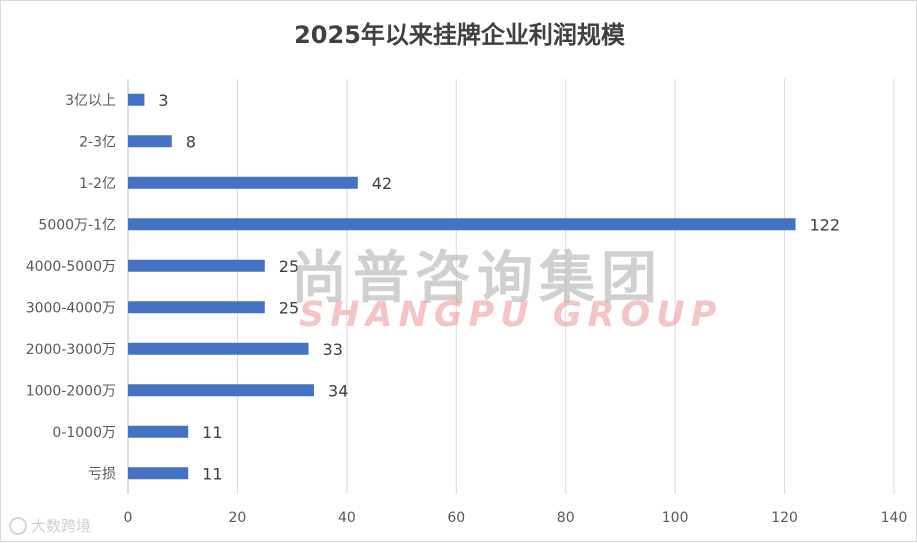 The image size is (917, 543). What do you see at coordinates (97, 142) in the screenshot?
I see `category-label: 2-3亿` at bounding box center [97, 142].